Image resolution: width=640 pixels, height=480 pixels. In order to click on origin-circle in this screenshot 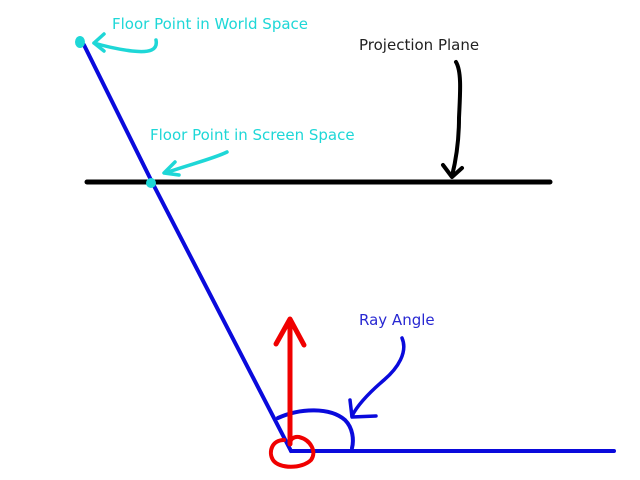, I will do `click(292, 451)`.